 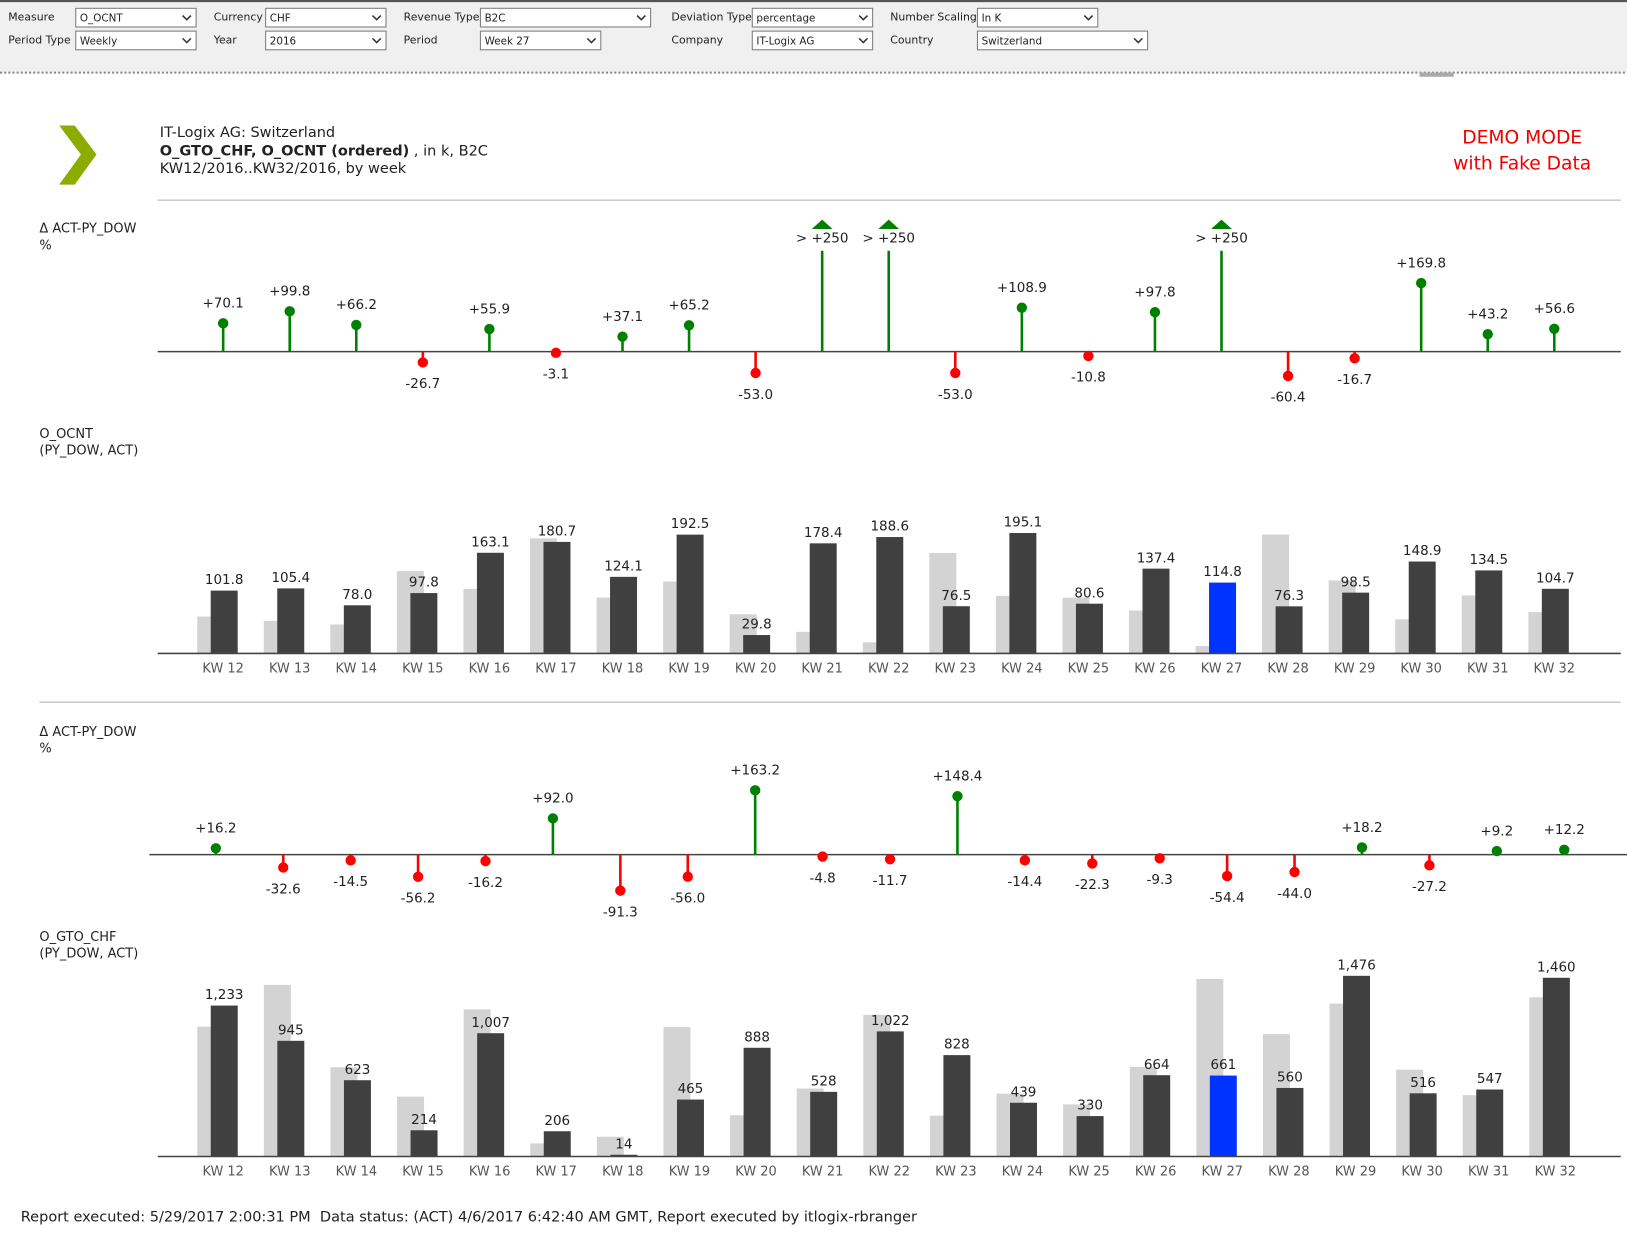 What do you see at coordinates (1436, 74) in the screenshot?
I see `splitter-handle` at bounding box center [1436, 74].